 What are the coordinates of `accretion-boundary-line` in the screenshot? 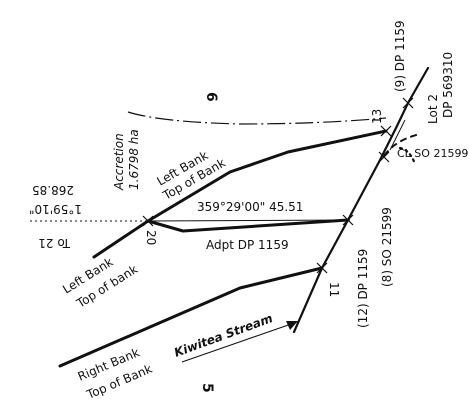 It's located at (257, 118).